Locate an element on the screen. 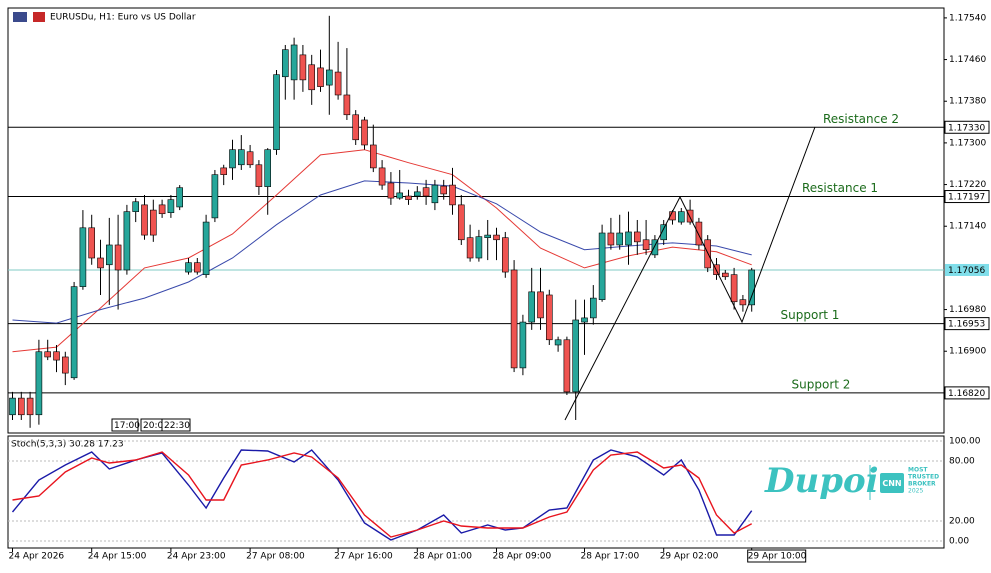  x-tick-label: 28 Apr 09:00 is located at coordinates (522, 557).